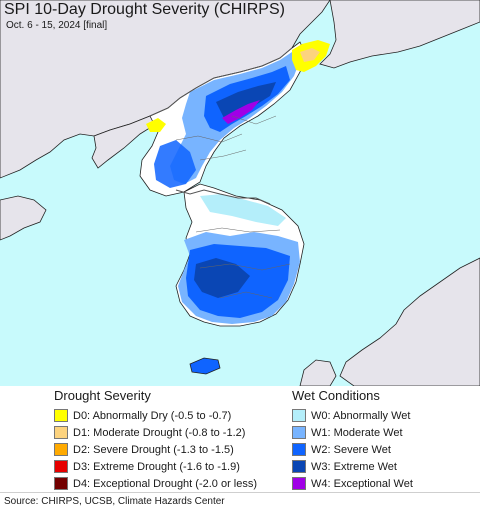 This screenshot has width=480, height=510. Describe the element at coordinates (159, 432) in the screenshot. I see `legend-label-d1: D1: Moderate Drought (-0.8 to -1.2)` at that location.